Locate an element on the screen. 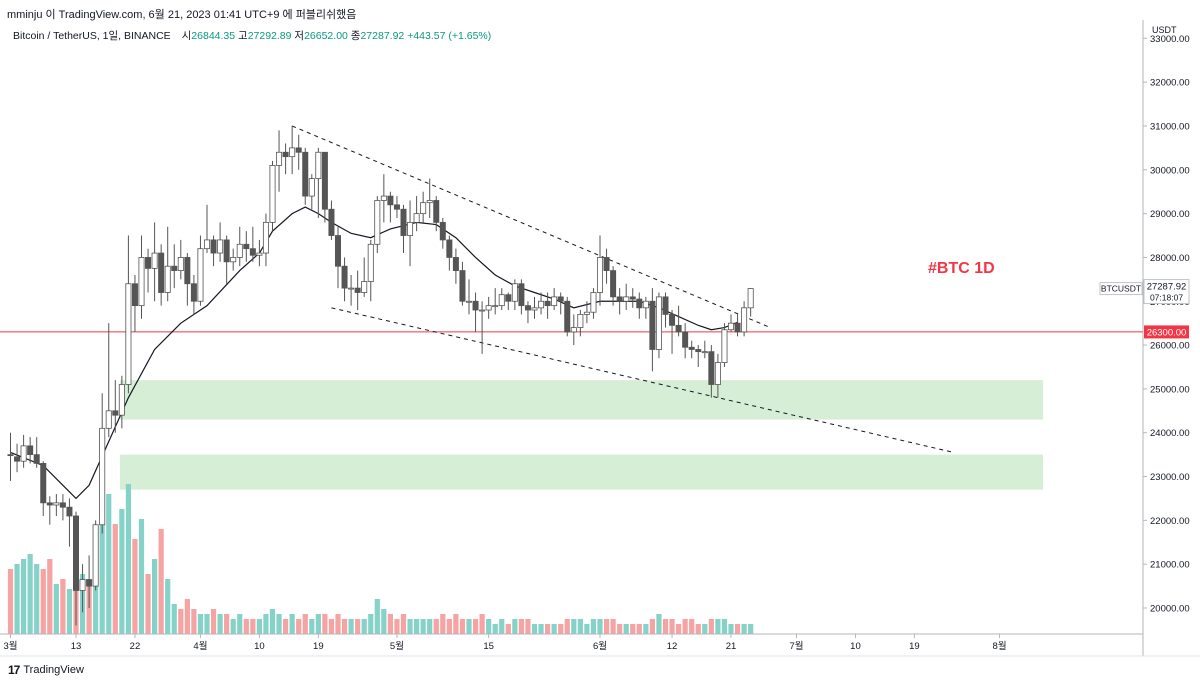 The width and height of the screenshot is (1200, 684). channel-line-upper is located at coordinates (531, 227).